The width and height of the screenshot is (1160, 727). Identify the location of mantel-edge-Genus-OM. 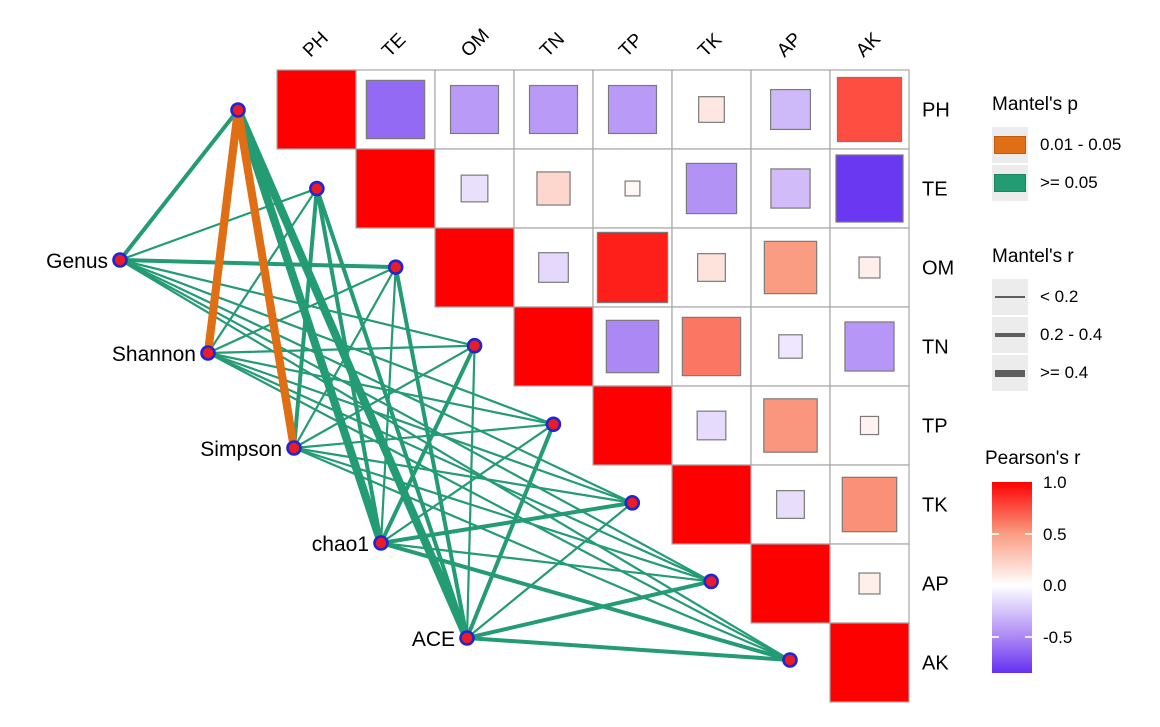
(258, 264).